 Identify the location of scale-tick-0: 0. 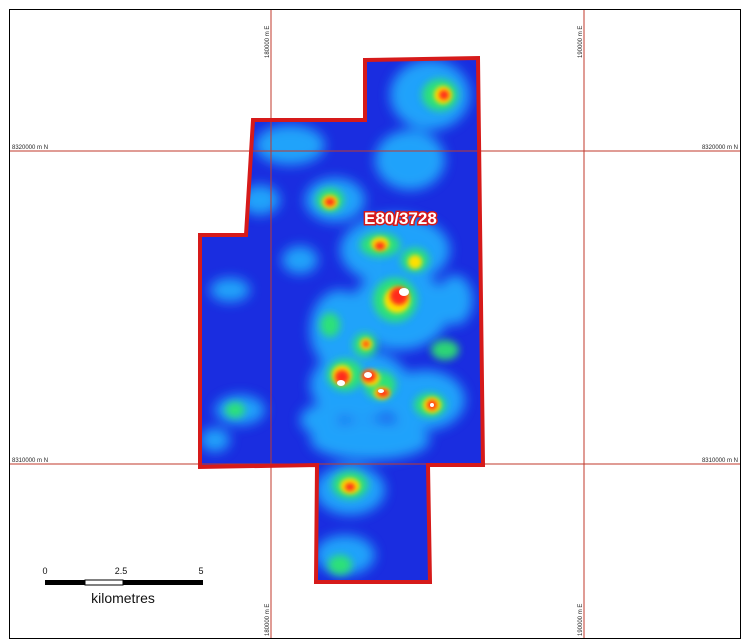
(44, 571).